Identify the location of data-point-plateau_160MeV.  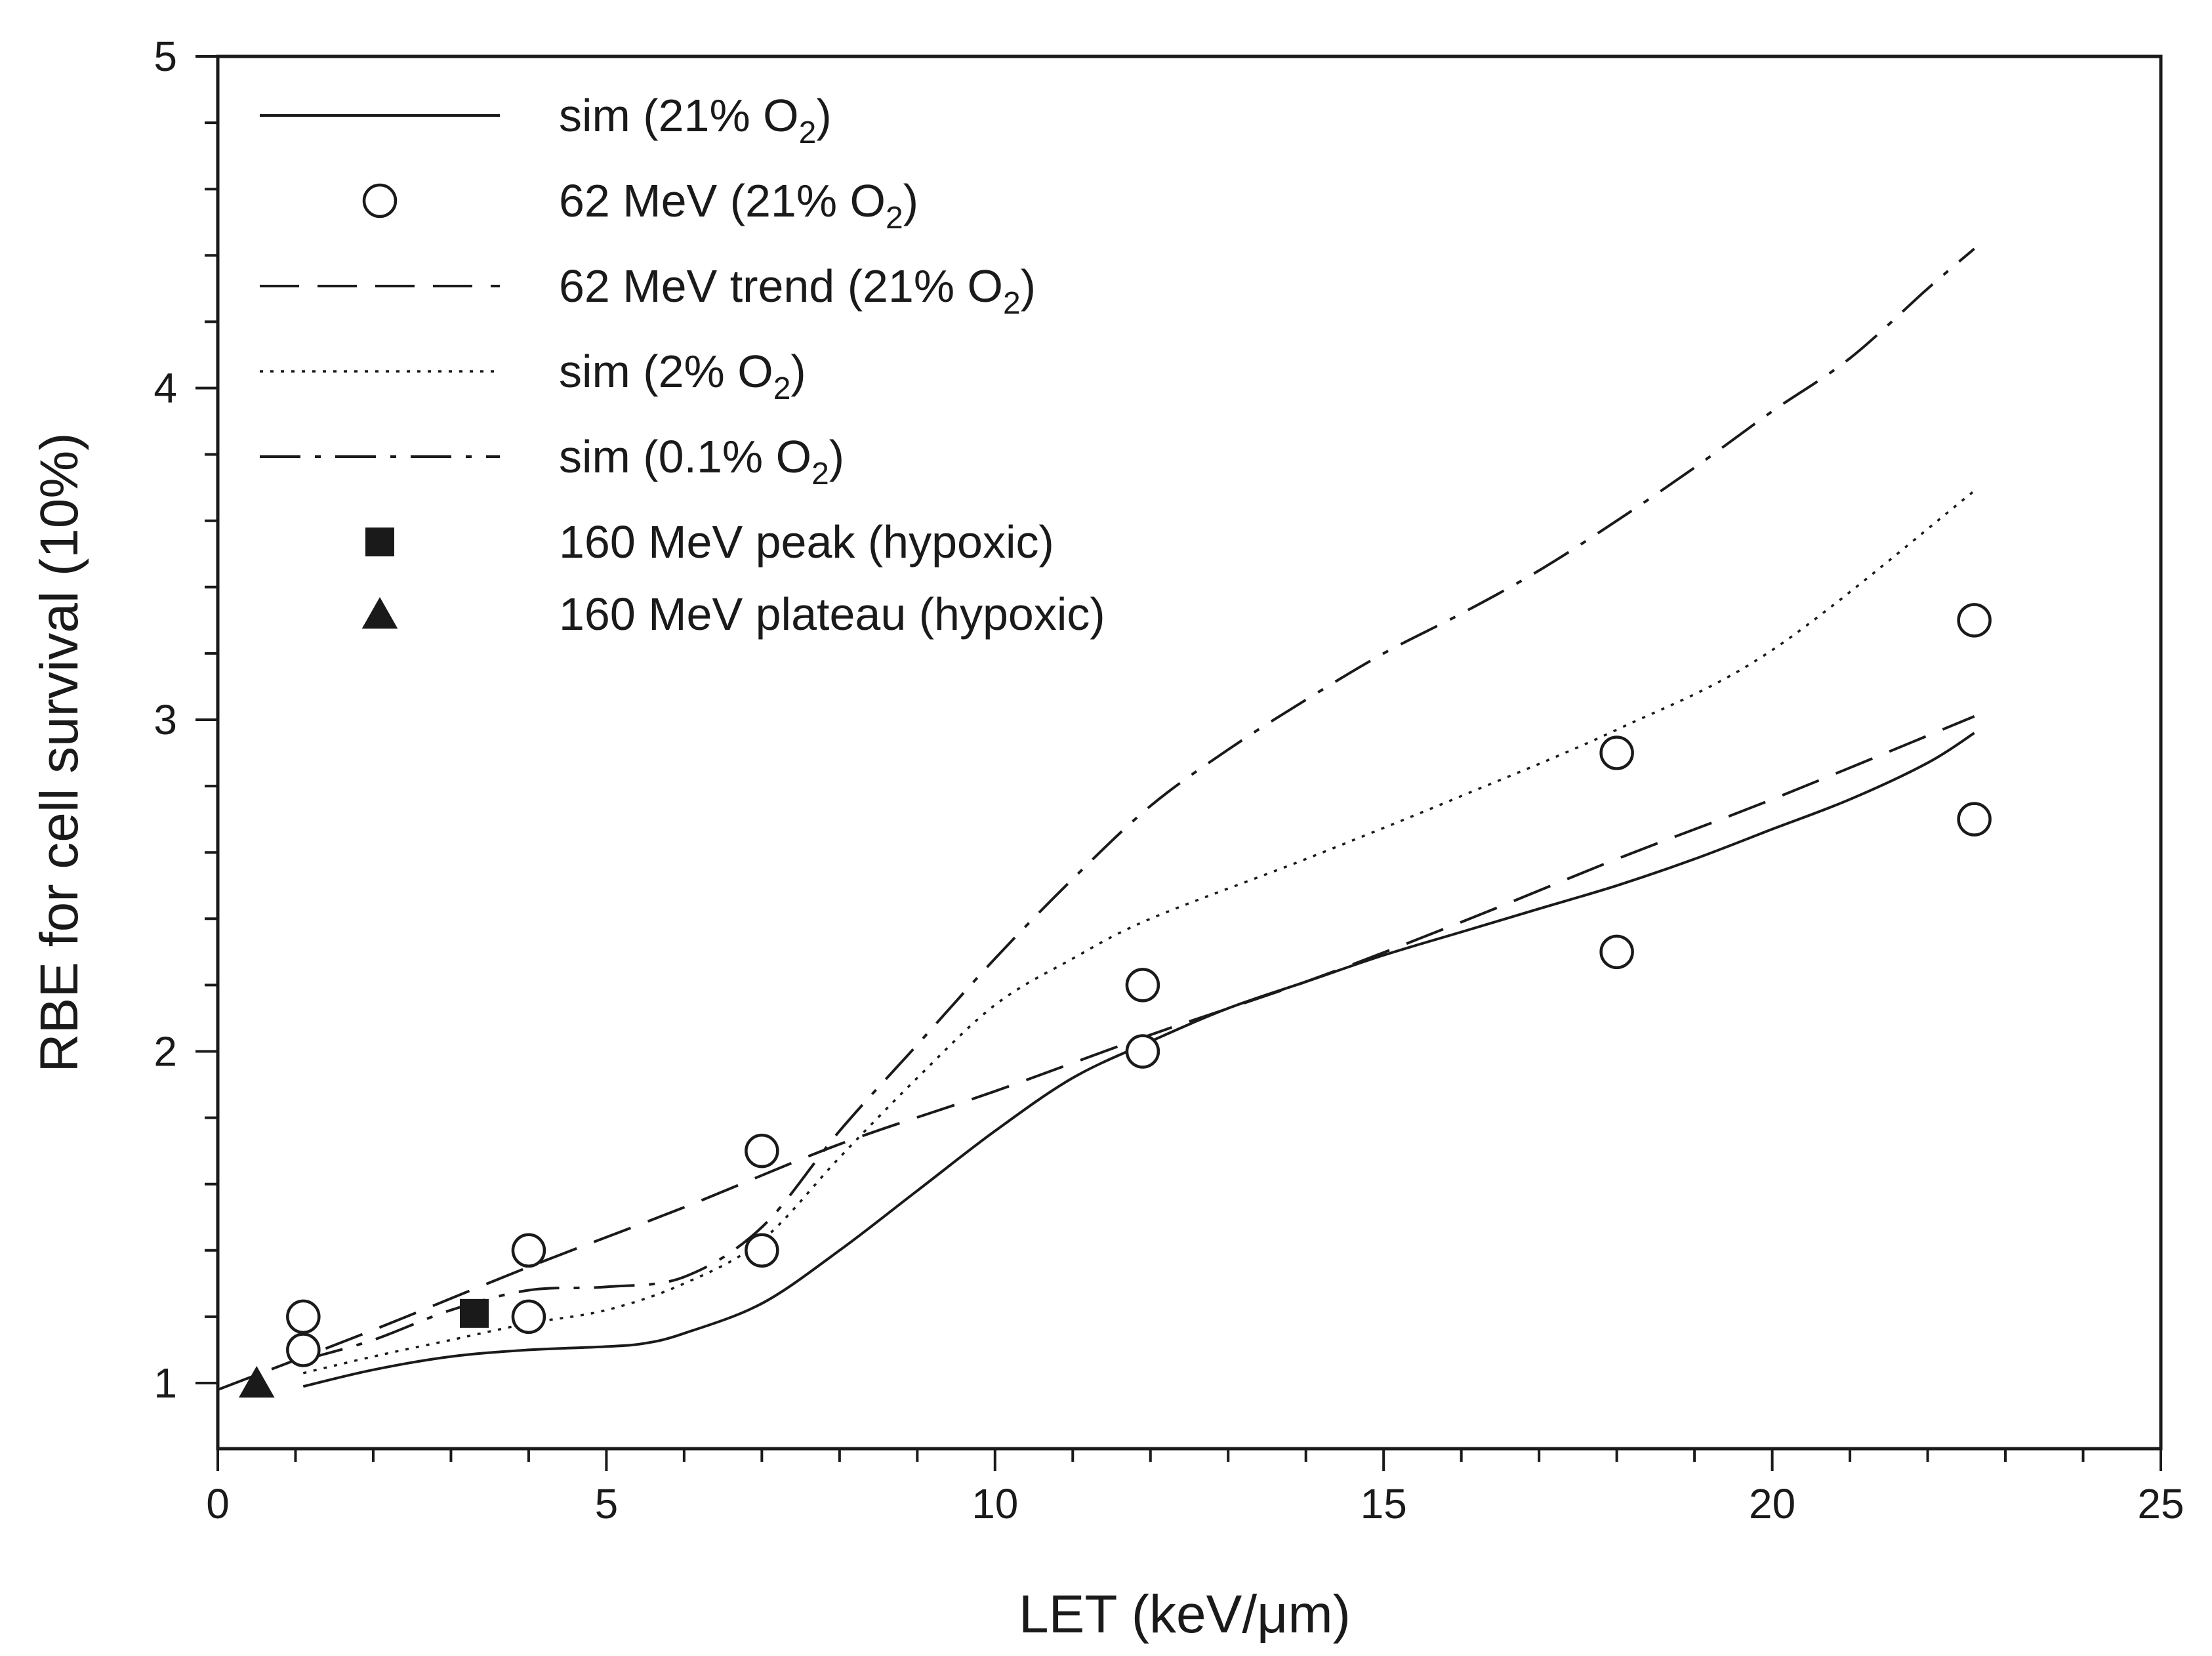
(256, 1382).